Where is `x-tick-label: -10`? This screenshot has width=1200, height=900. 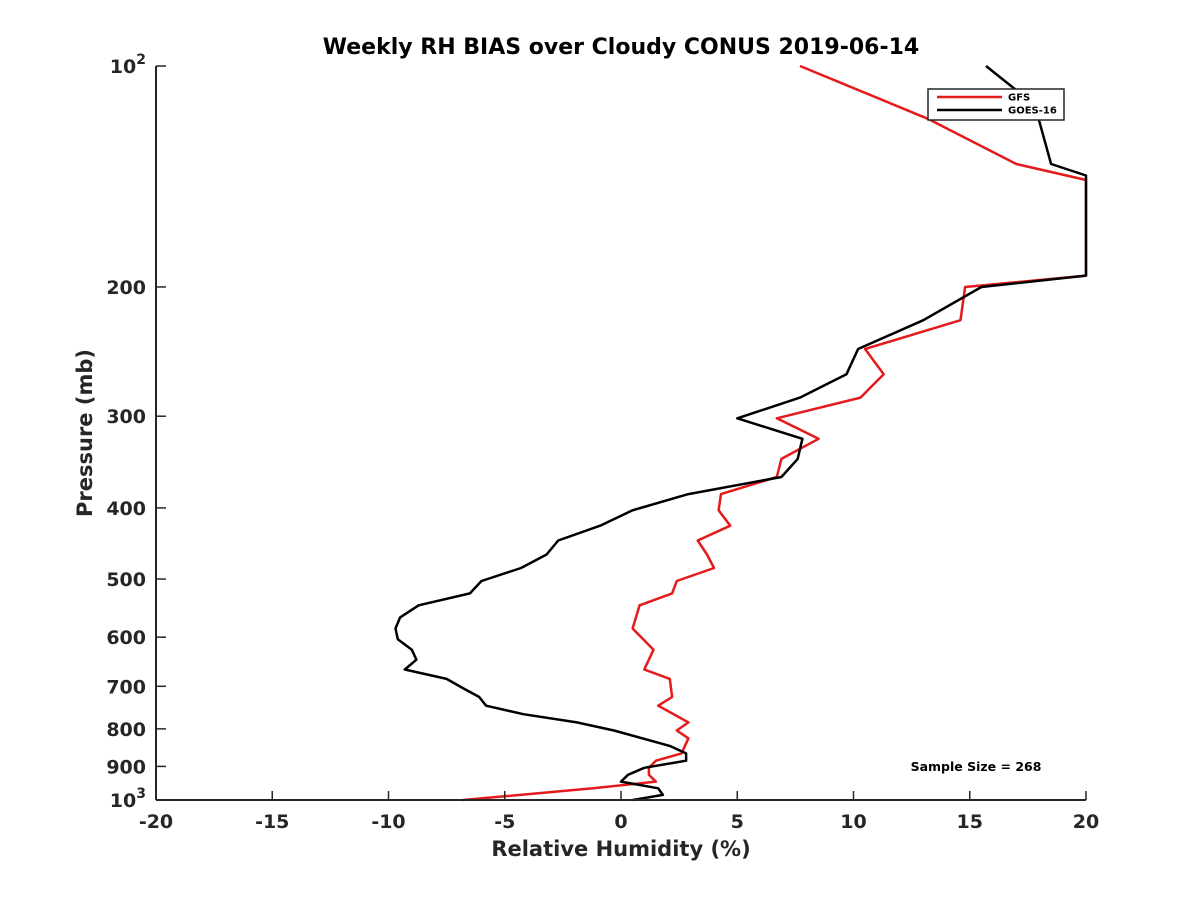
x-tick-label: -10 is located at coordinates (388, 822).